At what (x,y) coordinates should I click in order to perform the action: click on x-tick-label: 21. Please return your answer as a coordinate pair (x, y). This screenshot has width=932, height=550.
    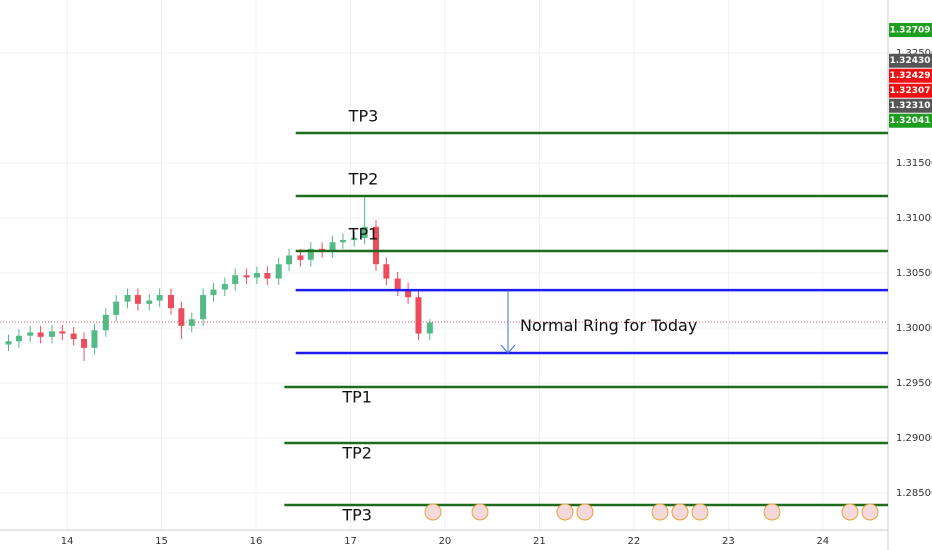
    Looking at the image, I should click on (539, 541).